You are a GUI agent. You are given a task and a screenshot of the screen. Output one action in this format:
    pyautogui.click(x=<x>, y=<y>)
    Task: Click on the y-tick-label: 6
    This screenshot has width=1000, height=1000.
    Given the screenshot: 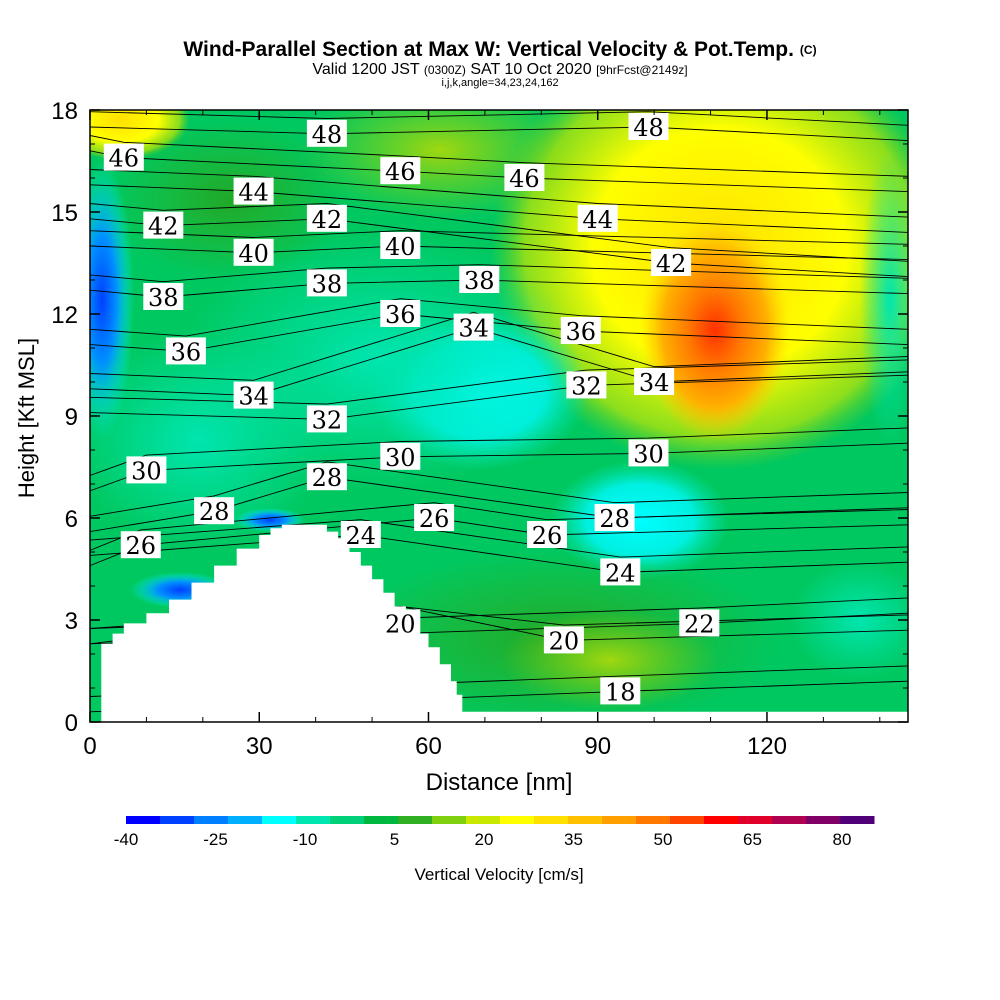 What is the action you would take?
    pyautogui.click(x=71, y=519)
    